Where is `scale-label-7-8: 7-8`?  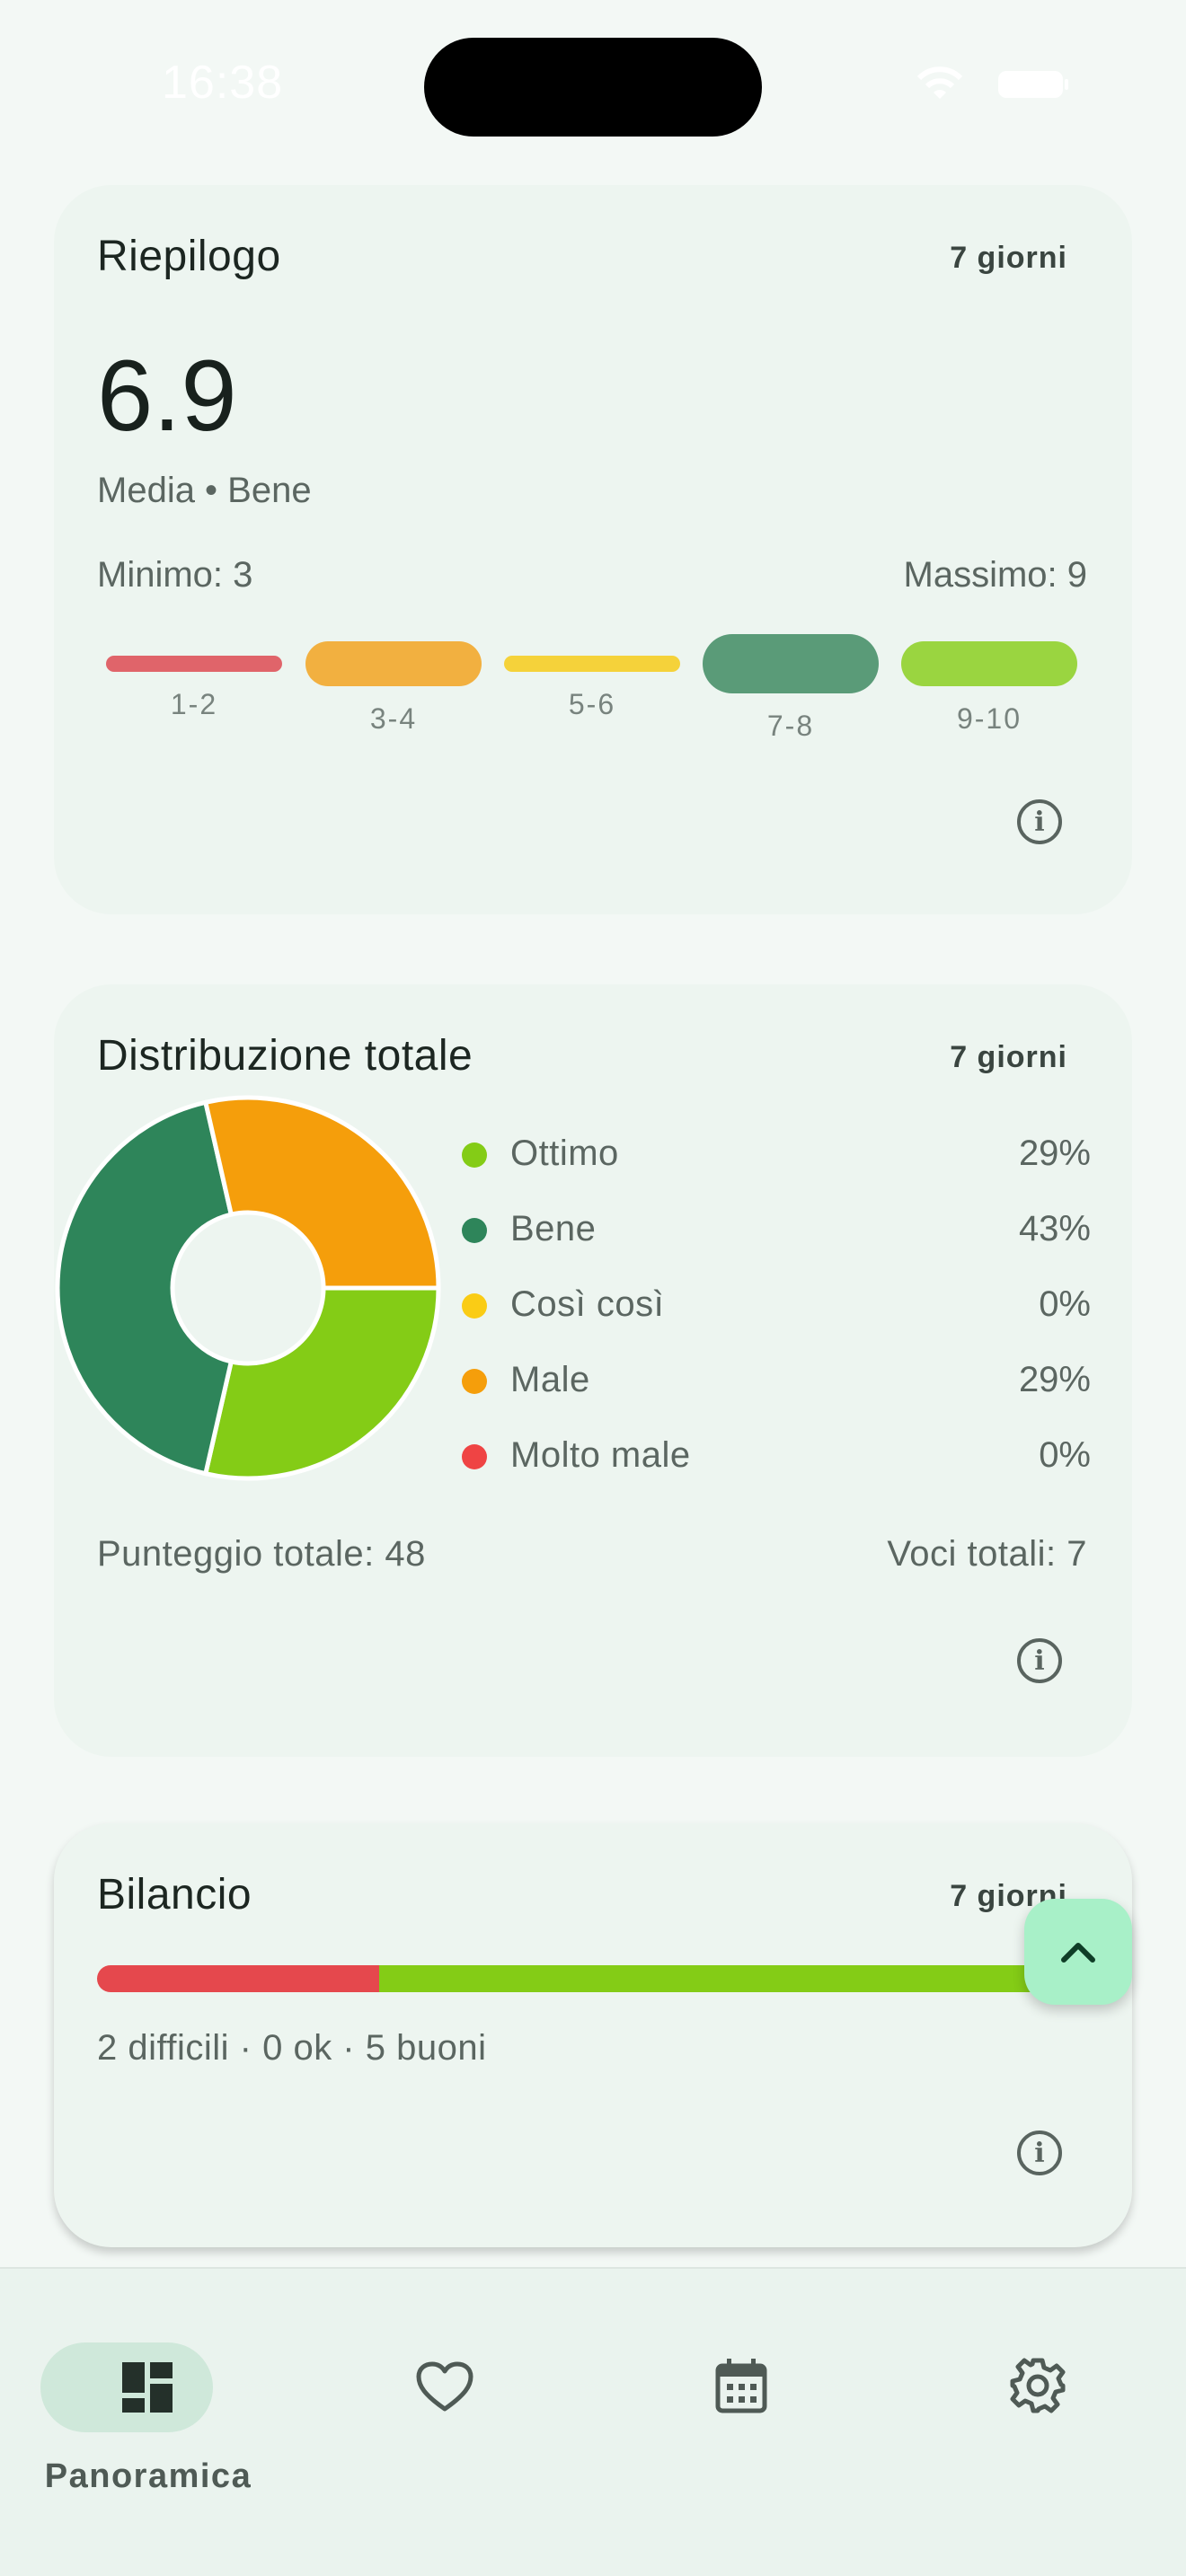
scale-label-7-8: 7-8 is located at coordinates (790, 726).